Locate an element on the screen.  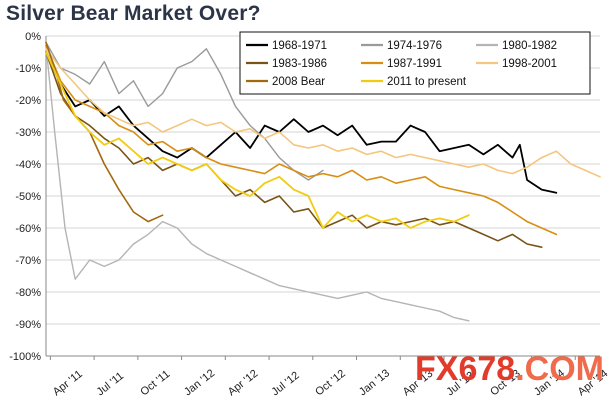
series-line-2008-bear is located at coordinates (104, 132).